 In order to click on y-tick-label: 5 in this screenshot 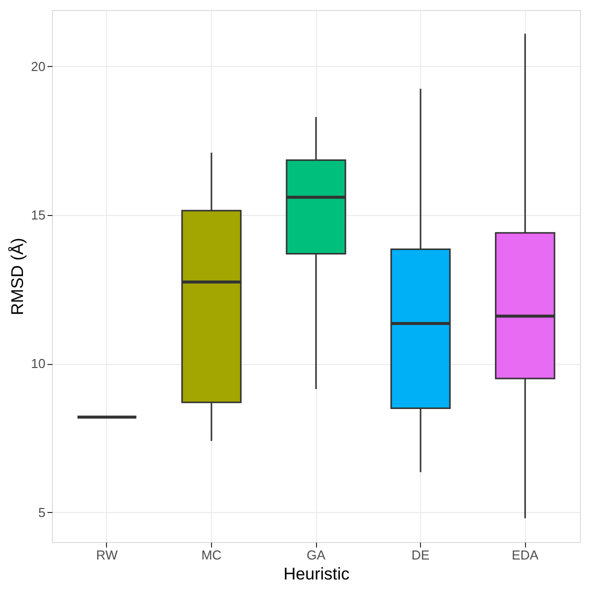, I will do `click(42, 512)`.